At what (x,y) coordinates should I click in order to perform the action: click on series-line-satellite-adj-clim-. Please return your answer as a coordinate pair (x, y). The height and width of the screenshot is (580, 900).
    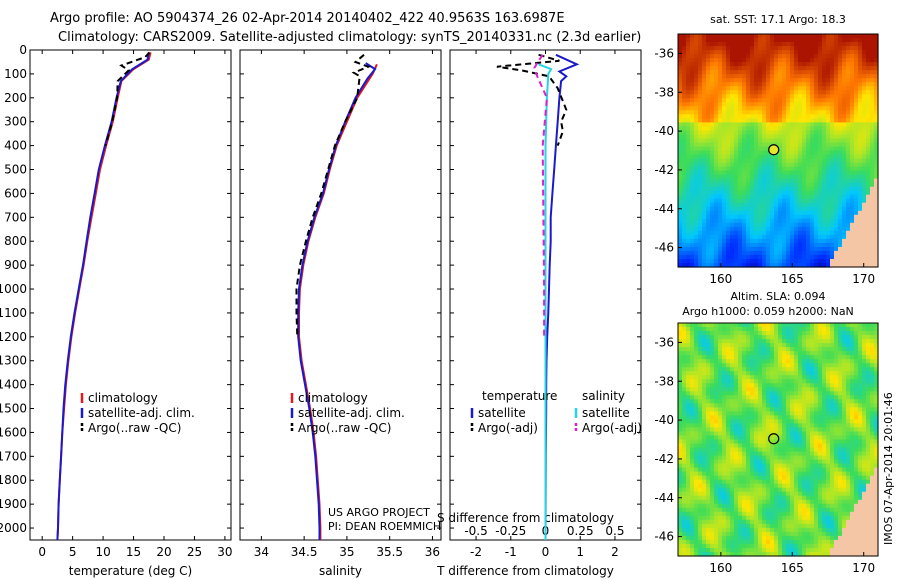
    Looking at the image, I should click on (337, 301).